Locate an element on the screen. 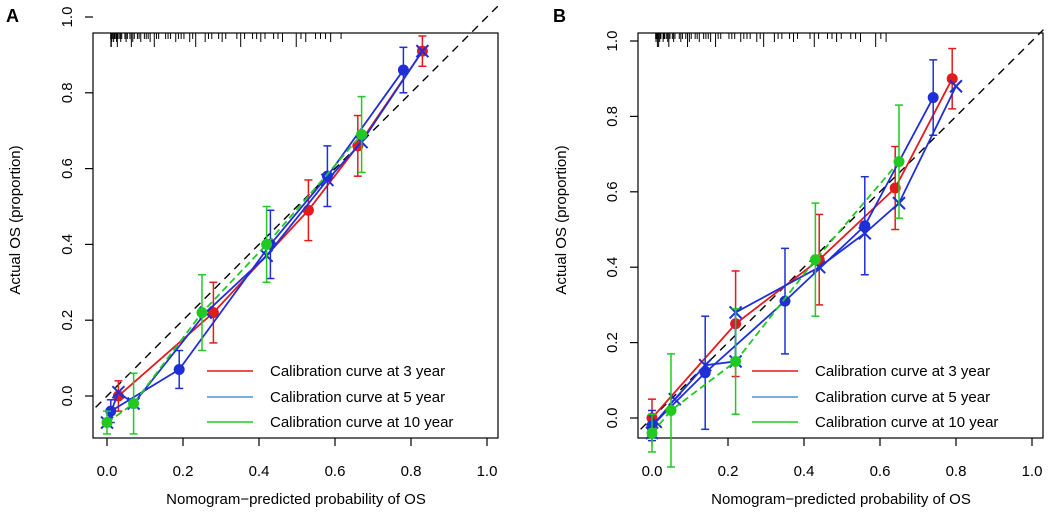 The height and width of the screenshot is (513, 1053). panel-label: A is located at coordinates (12, 16).